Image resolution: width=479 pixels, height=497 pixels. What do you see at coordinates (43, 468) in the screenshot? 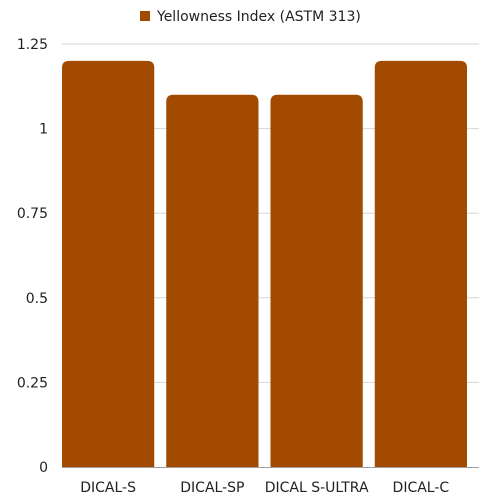
I see `y-tick-label: 0` at bounding box center [43, 468].